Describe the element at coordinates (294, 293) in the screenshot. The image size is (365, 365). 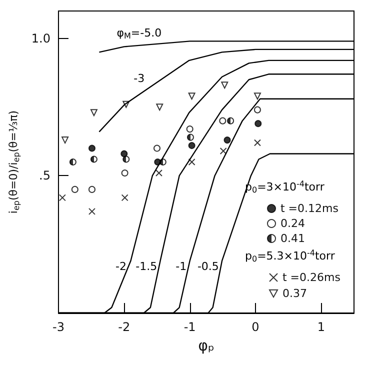
I see `legend-label: 0.37` at that location.